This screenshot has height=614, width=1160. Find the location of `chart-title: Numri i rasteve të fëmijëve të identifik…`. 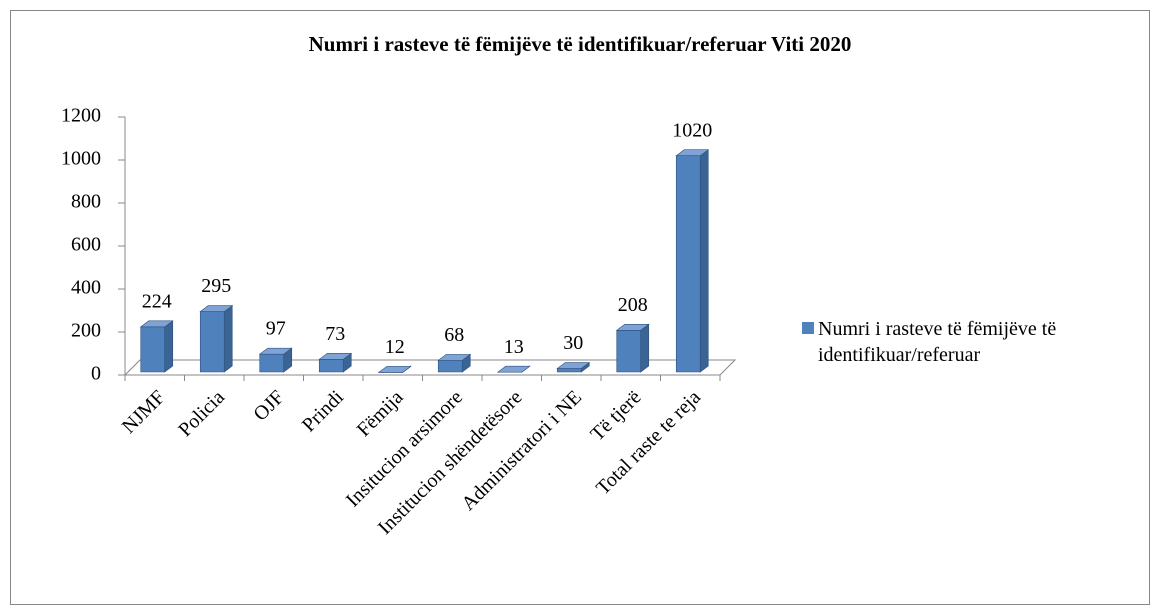

chart-title: Numri i rasteve të fëmijëve të identifik… is located at coordinates (580, 44).